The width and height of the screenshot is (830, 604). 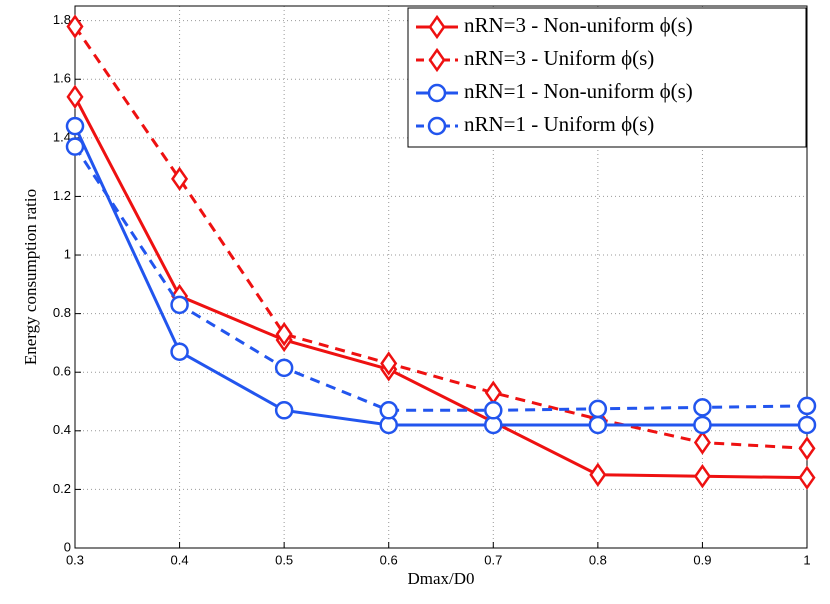 I want to click on x-tick-label: 0.7, so click(x=493, y=559).